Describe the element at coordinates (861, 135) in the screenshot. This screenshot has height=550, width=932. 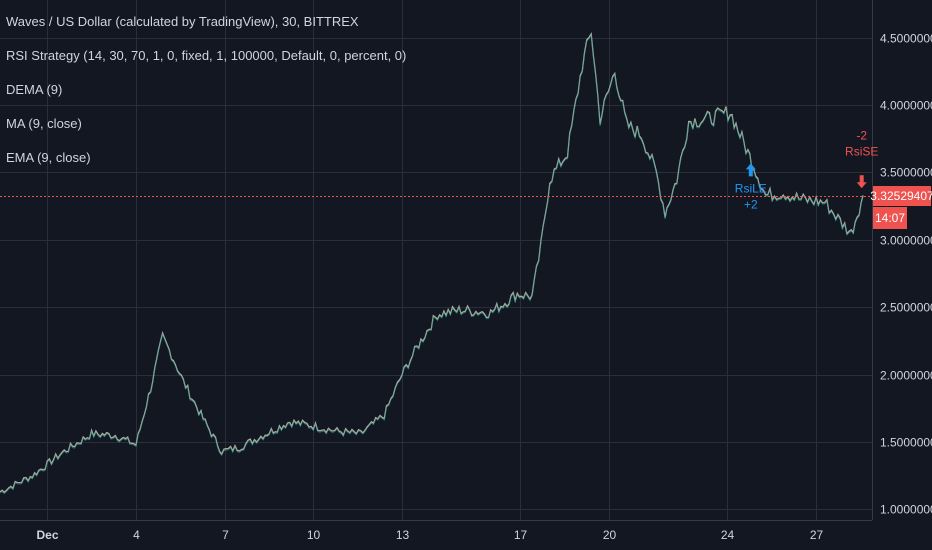
I see `short-signal-qty: -2` at that location.